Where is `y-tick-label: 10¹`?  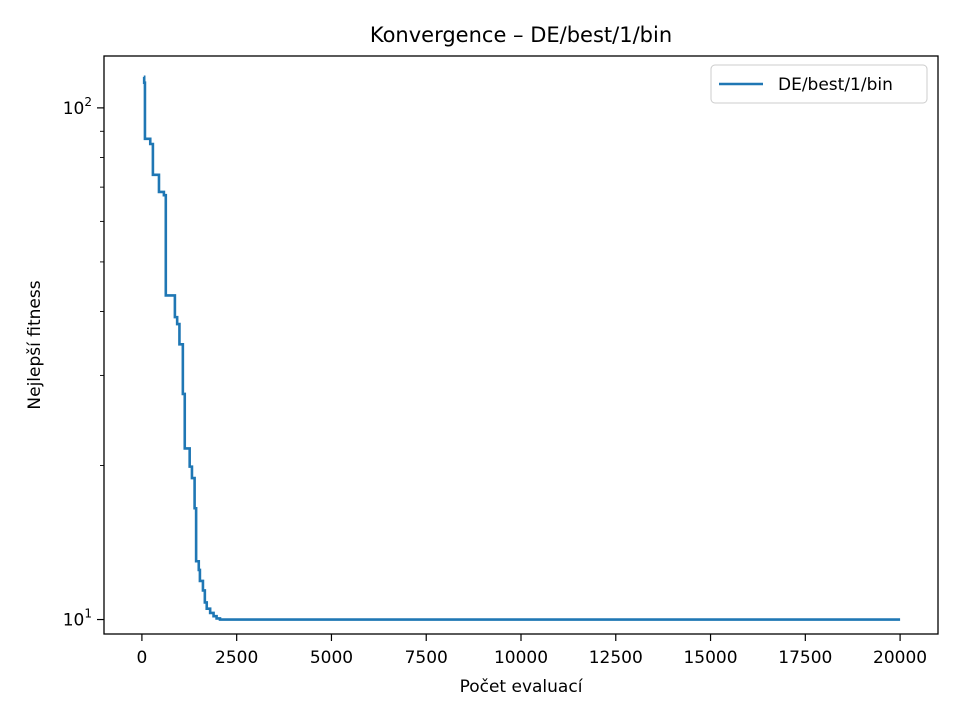
y-tick-label: 10¹ is located at coordinates (77, 619).